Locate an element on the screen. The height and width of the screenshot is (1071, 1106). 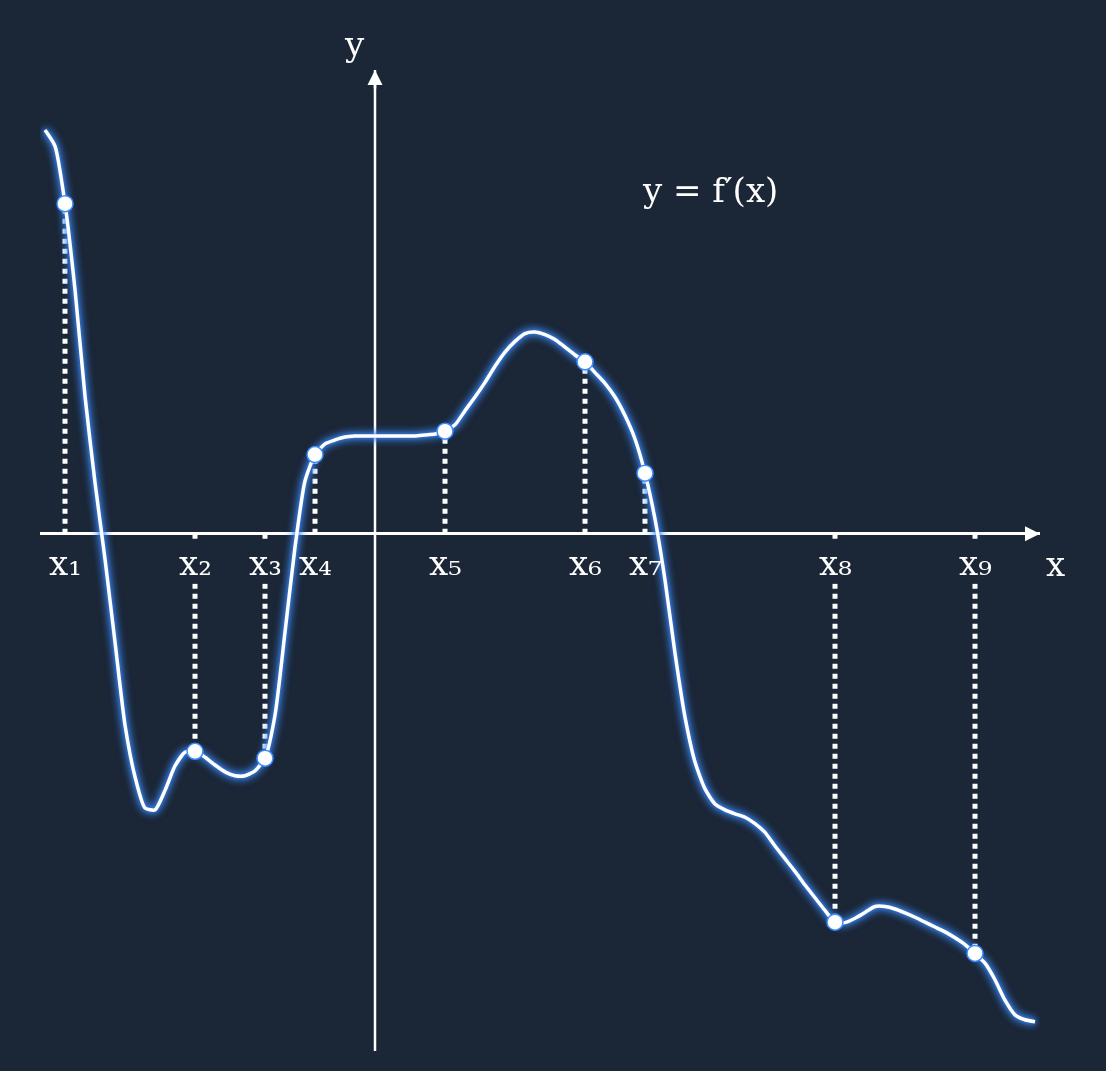
x-axis-title: x is located at coordinates (1056, 564).